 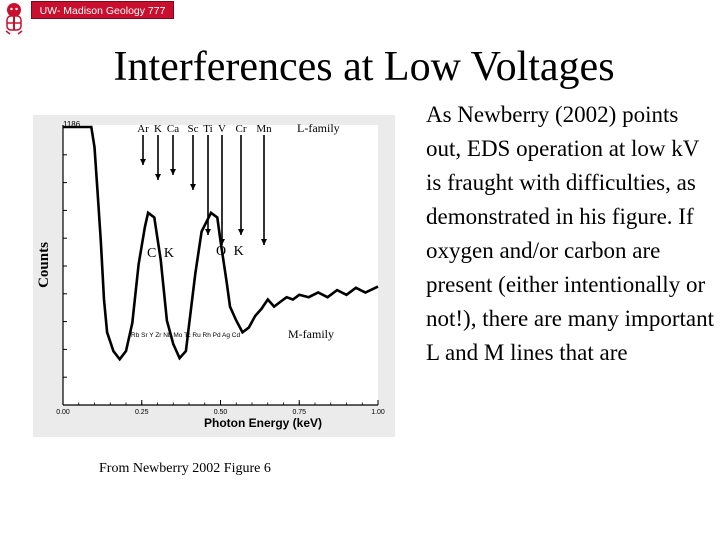 I want to click on l-line-label: Ti, so click(x=207, y=129).